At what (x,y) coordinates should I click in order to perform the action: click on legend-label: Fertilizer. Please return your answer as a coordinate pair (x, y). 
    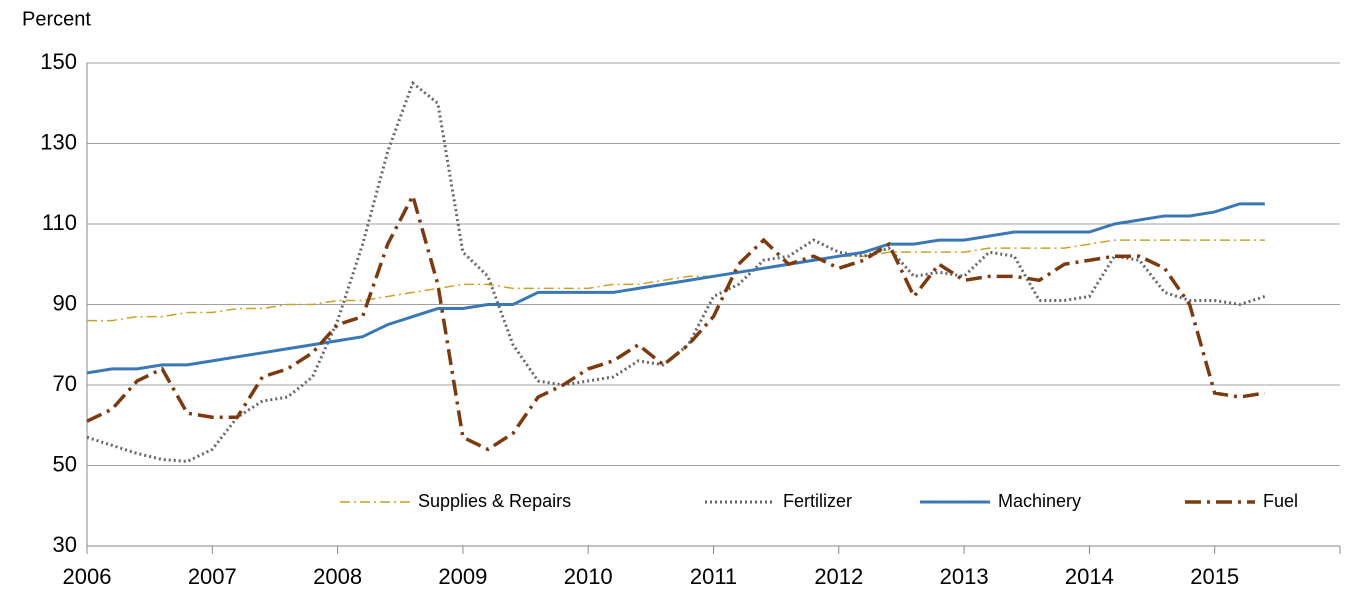
    Looking at the image, I should click on (817, 501).